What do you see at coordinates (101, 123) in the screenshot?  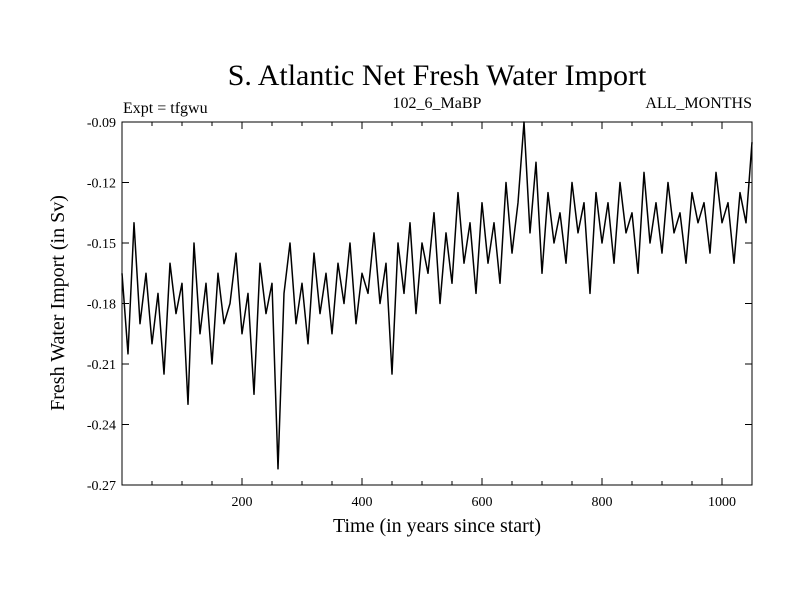 I see `y-tick-label: -0.09` at bounding box center [101, 123].